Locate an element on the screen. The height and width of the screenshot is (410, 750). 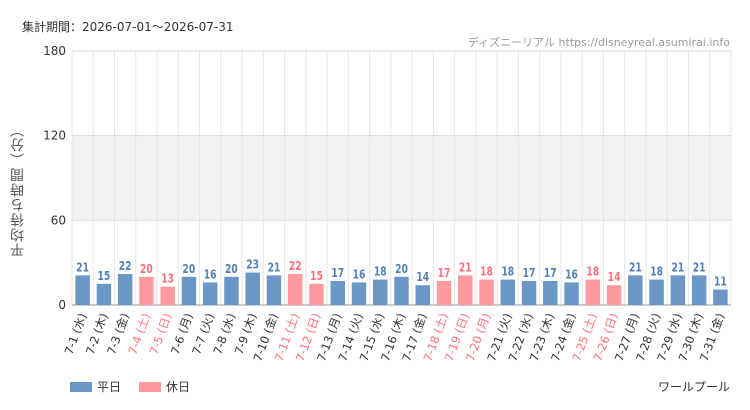
legend-label-weekday: 平日 is located at coordinates (109, 387).